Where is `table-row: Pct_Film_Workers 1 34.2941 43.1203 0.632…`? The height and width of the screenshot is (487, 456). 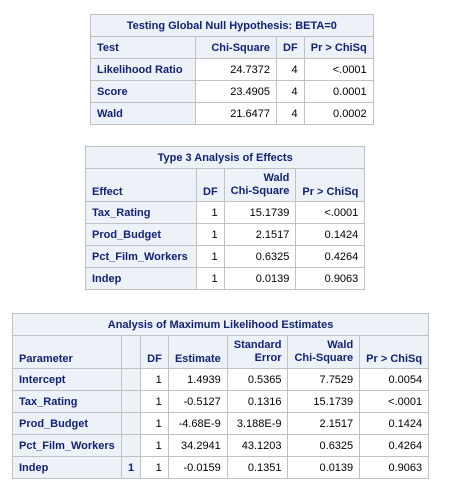
table-row: Pct_Film_Workers 1 34.2941 43.1203 0.632… is located at coordinates (221, 445).